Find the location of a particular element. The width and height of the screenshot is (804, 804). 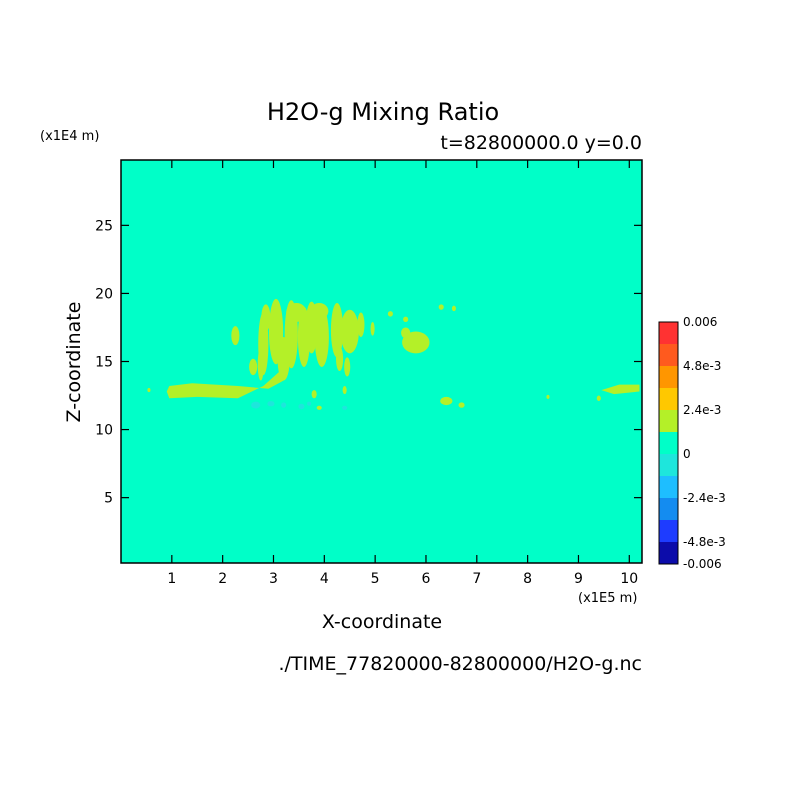

x-tick-label: 1 is located at coordinates (171, 579).